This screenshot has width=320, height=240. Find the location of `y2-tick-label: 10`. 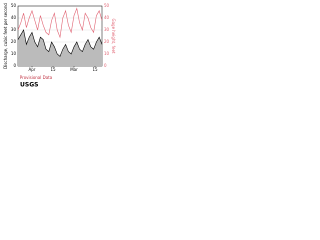

y2-tick-label: 10 is located at coordinates (107, 53).